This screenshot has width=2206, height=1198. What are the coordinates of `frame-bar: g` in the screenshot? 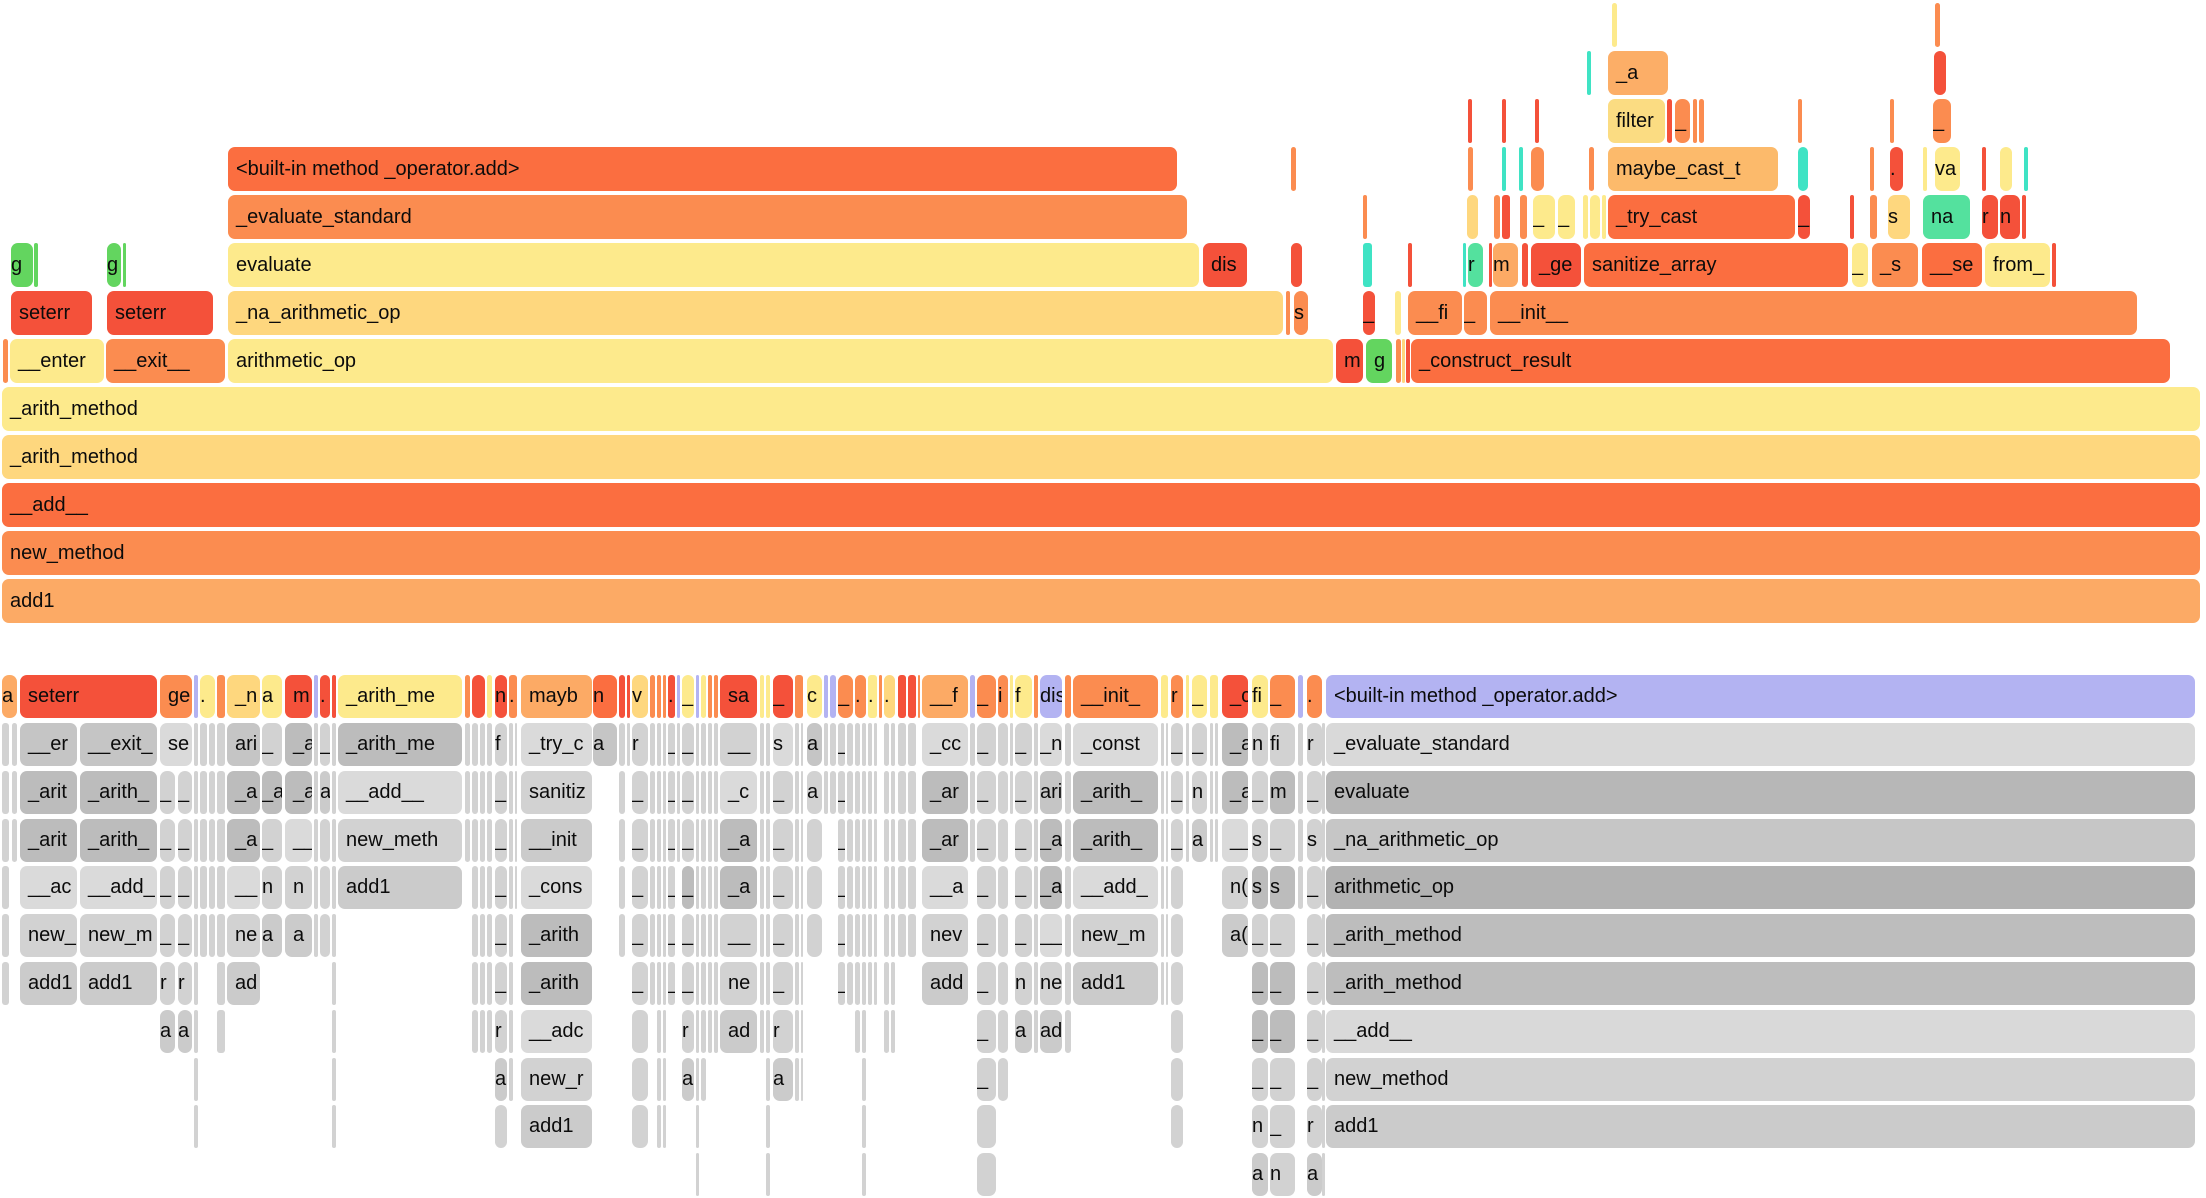 It's located at (1379, 361).